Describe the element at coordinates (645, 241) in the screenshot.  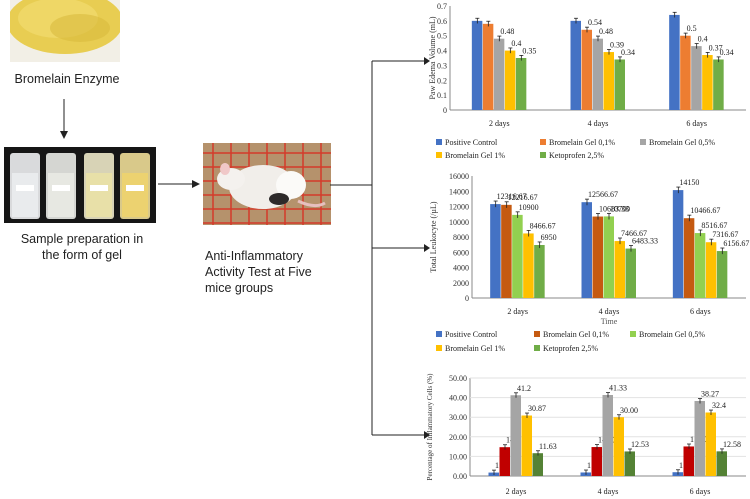
I see `data-label: 6483.33` at that location.